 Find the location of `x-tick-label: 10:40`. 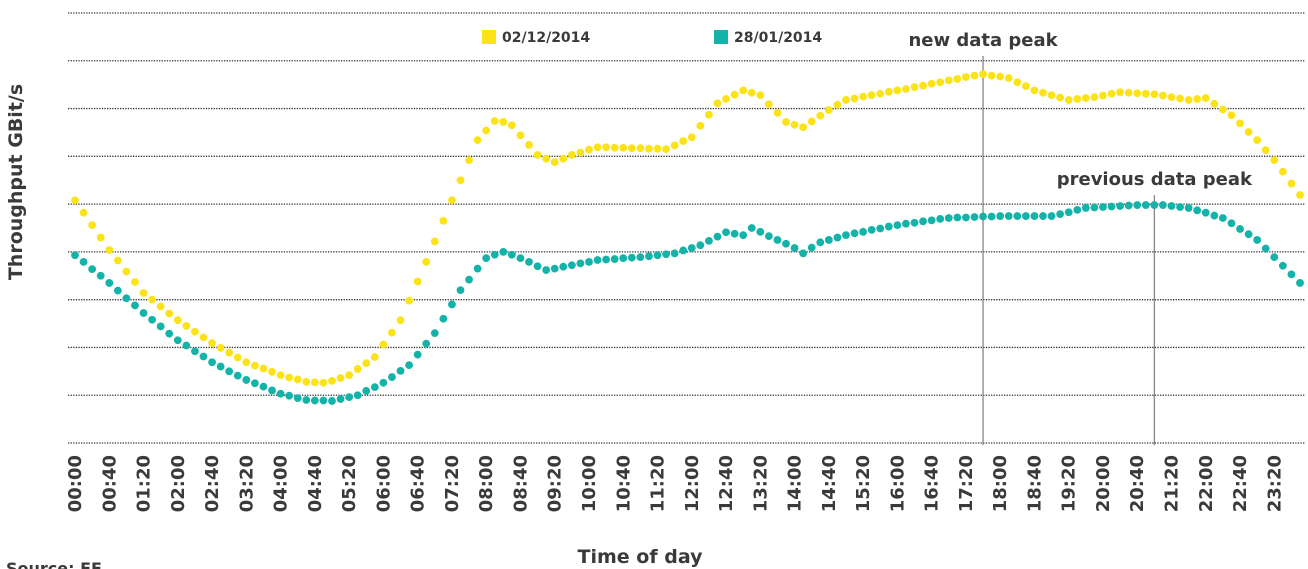

x-tick-label: 10:40 is located at coordinates (623, 483).